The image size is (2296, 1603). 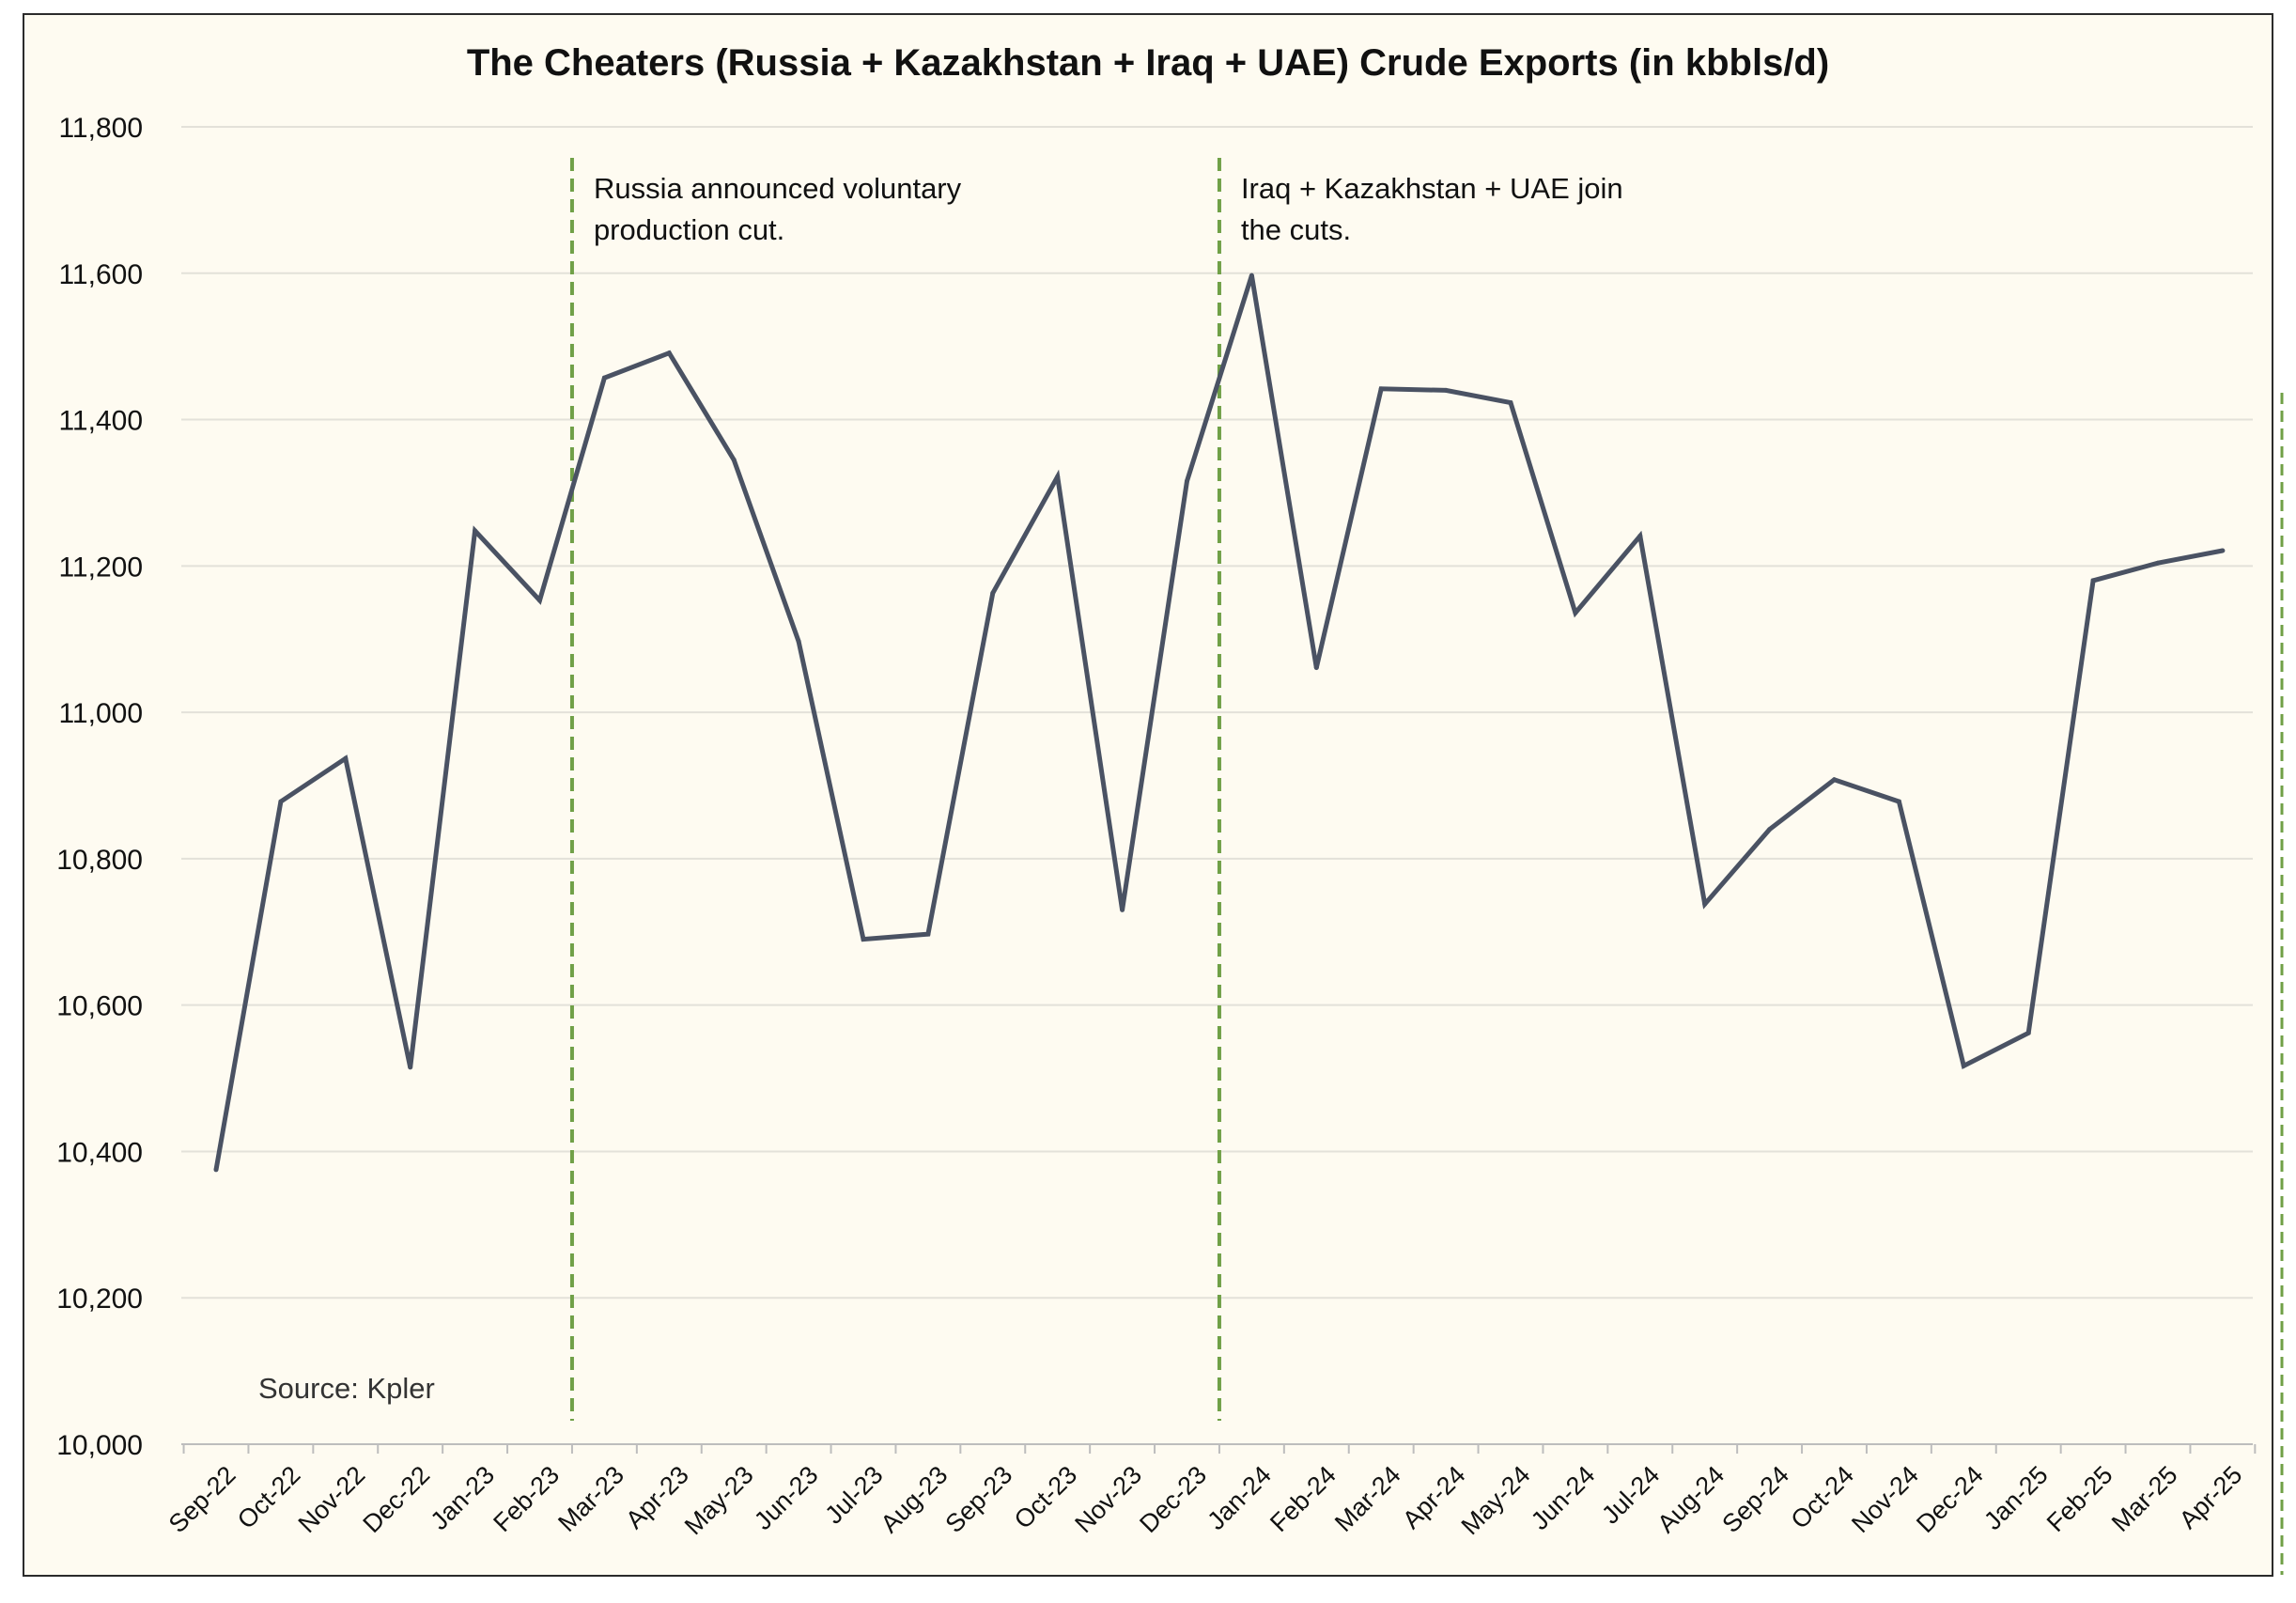 I want to click on source-note: Source: Kpler, so click(x=346, y=1388).